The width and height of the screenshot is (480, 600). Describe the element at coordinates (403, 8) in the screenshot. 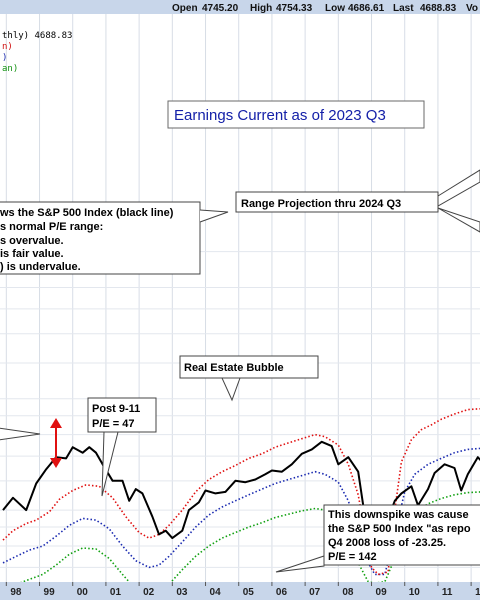

I see `header-last-label: Last` at that location.